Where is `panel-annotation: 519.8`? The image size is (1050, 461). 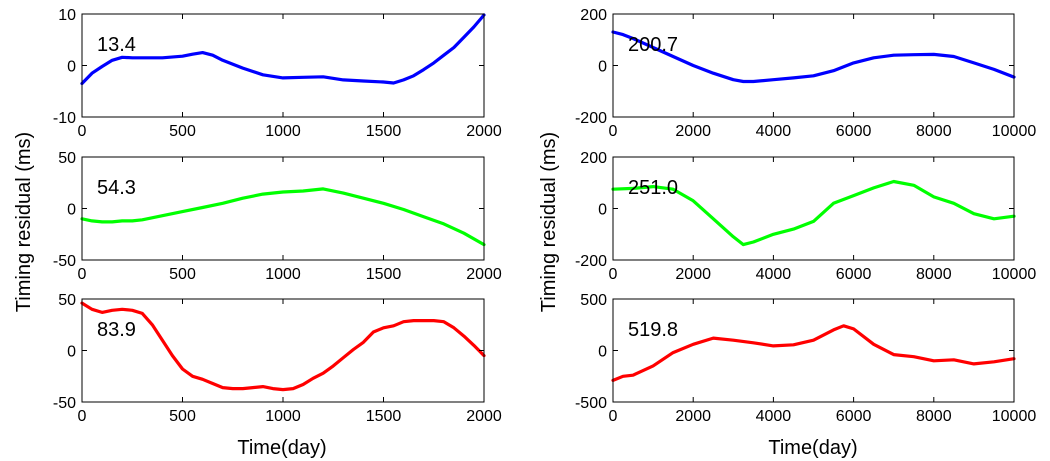
panel-annotation: 519.8 is located at coordinates (653, 330).